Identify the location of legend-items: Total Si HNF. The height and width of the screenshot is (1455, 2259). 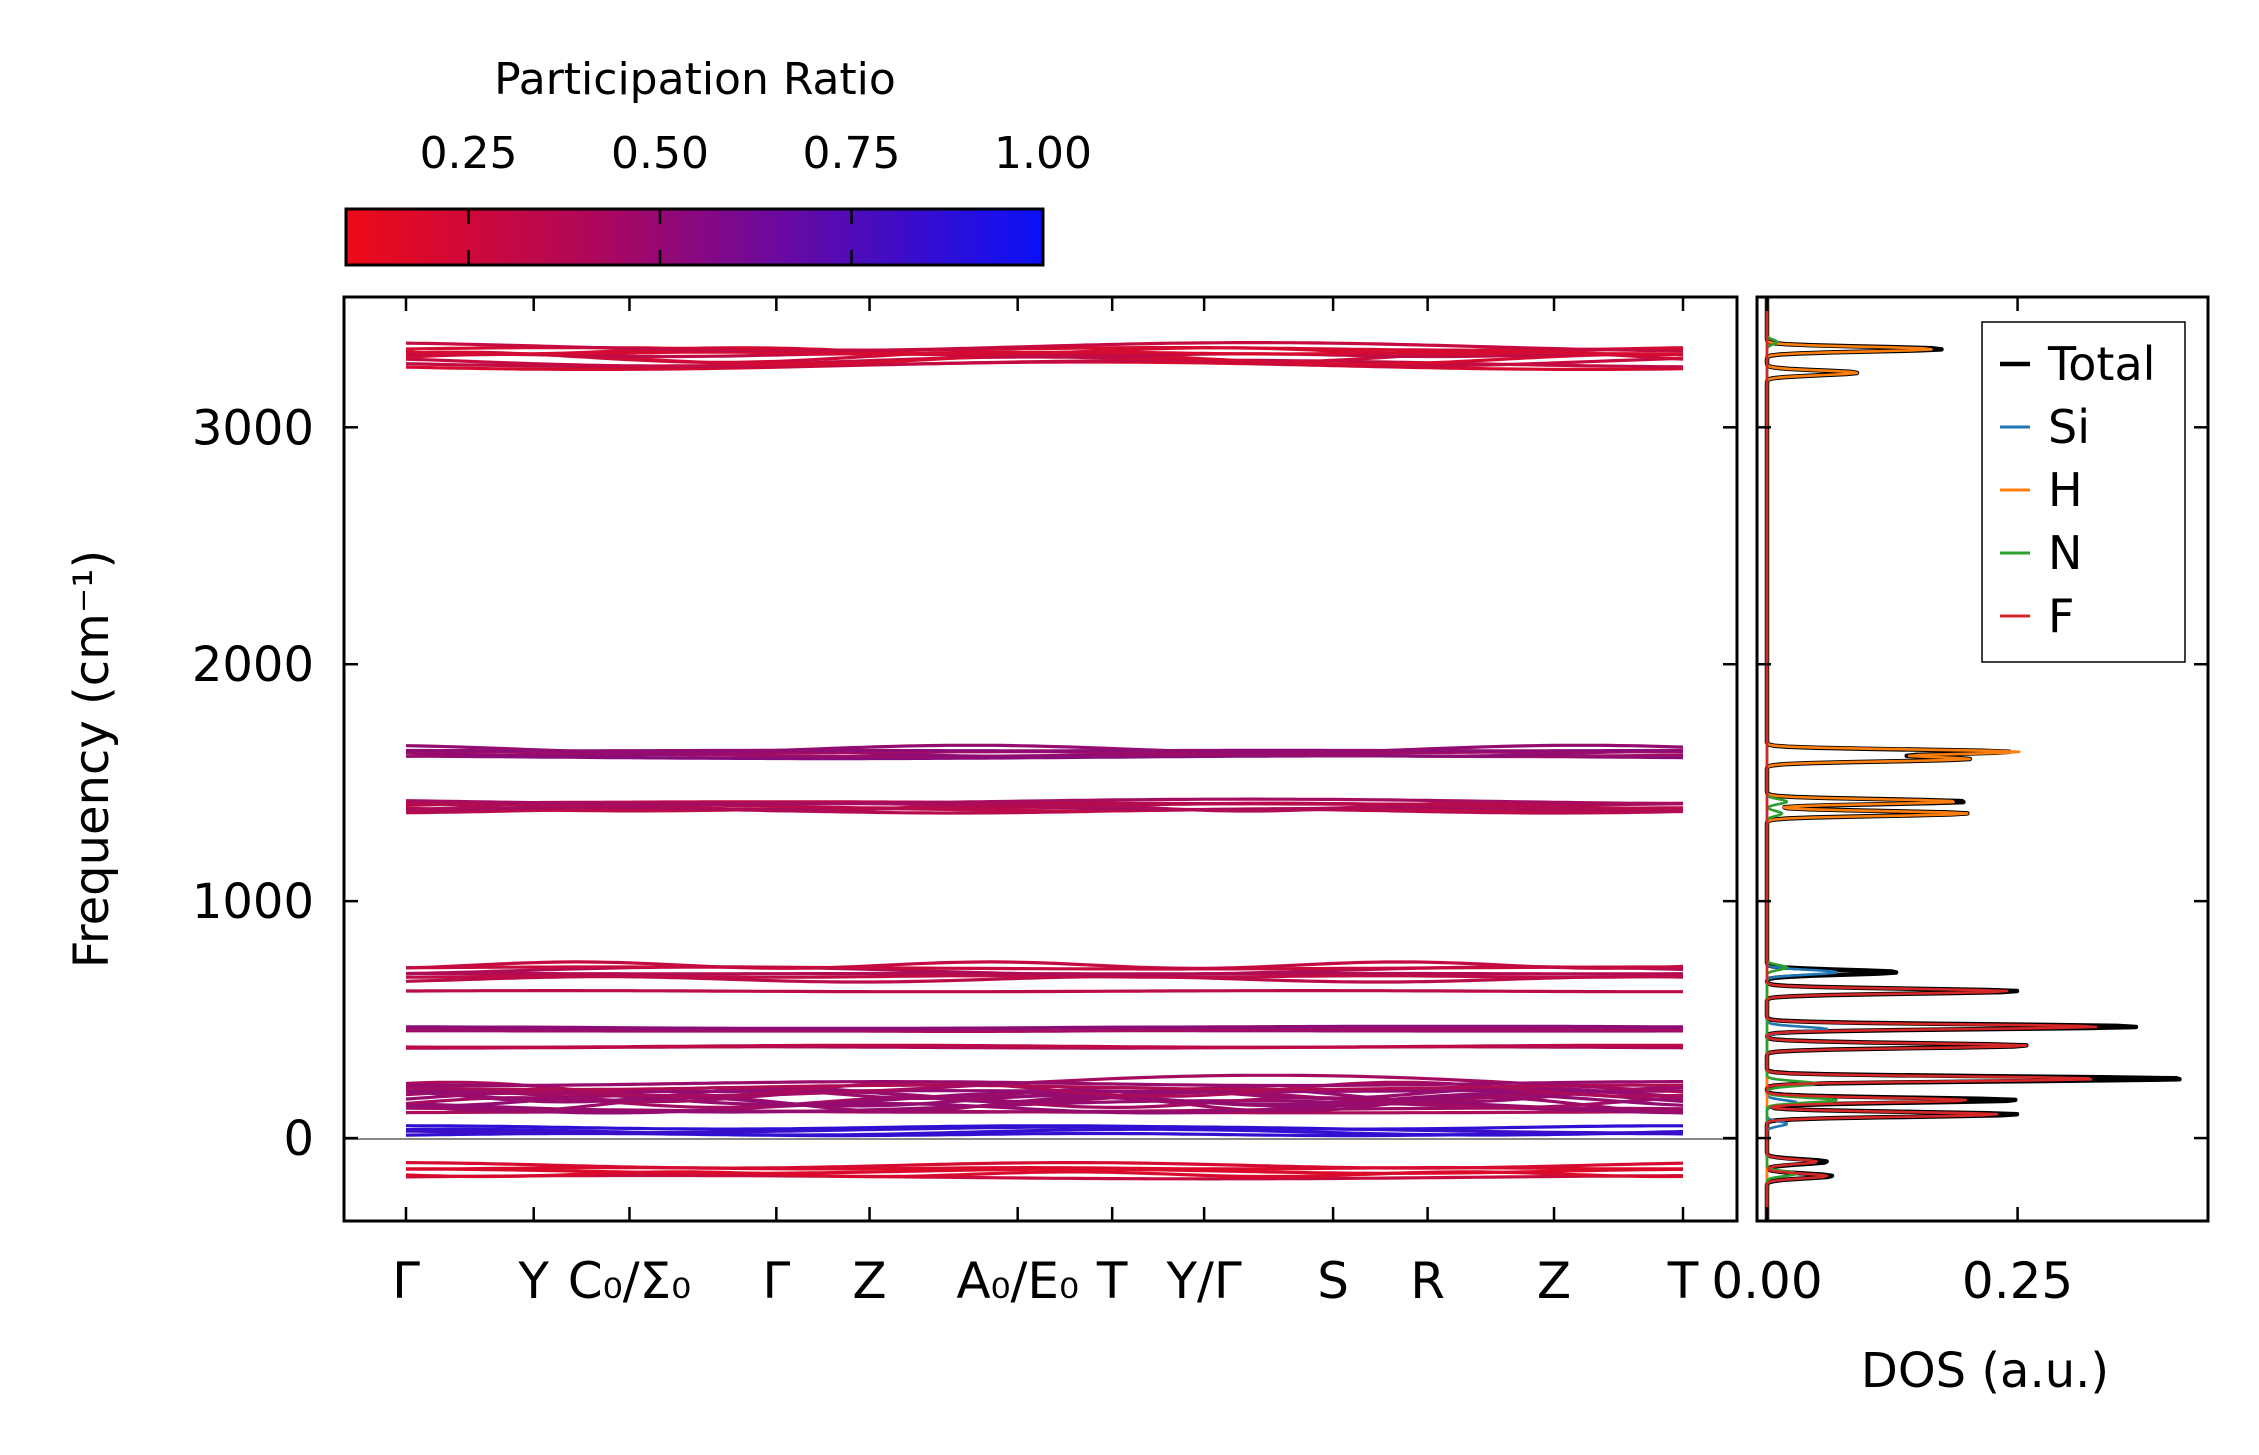
(2077, 490).